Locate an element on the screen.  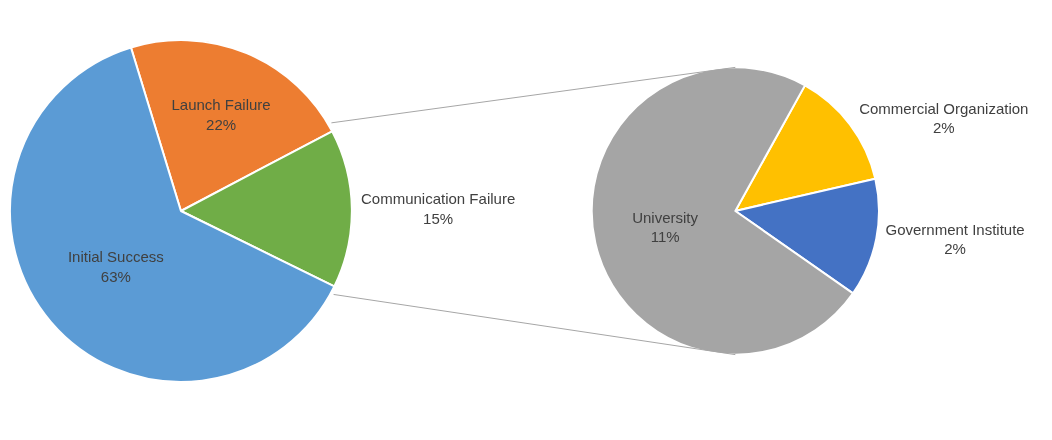
slice-label: Government Institute is located at coordinates (955, 229).